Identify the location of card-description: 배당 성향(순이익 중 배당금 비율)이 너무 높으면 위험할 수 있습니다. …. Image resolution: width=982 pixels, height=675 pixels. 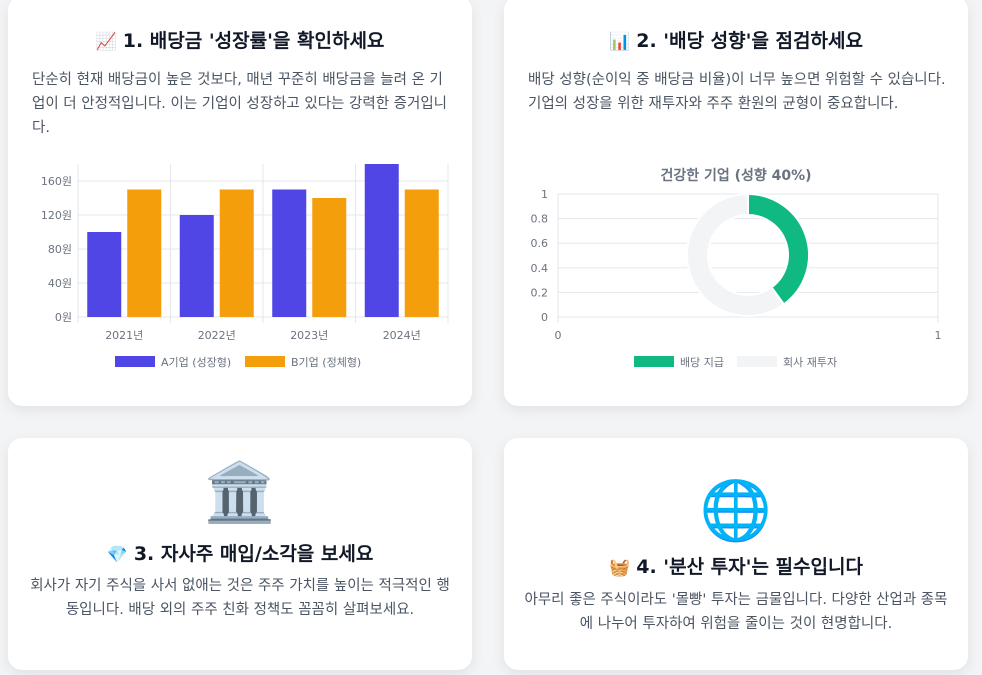
(737, 92).